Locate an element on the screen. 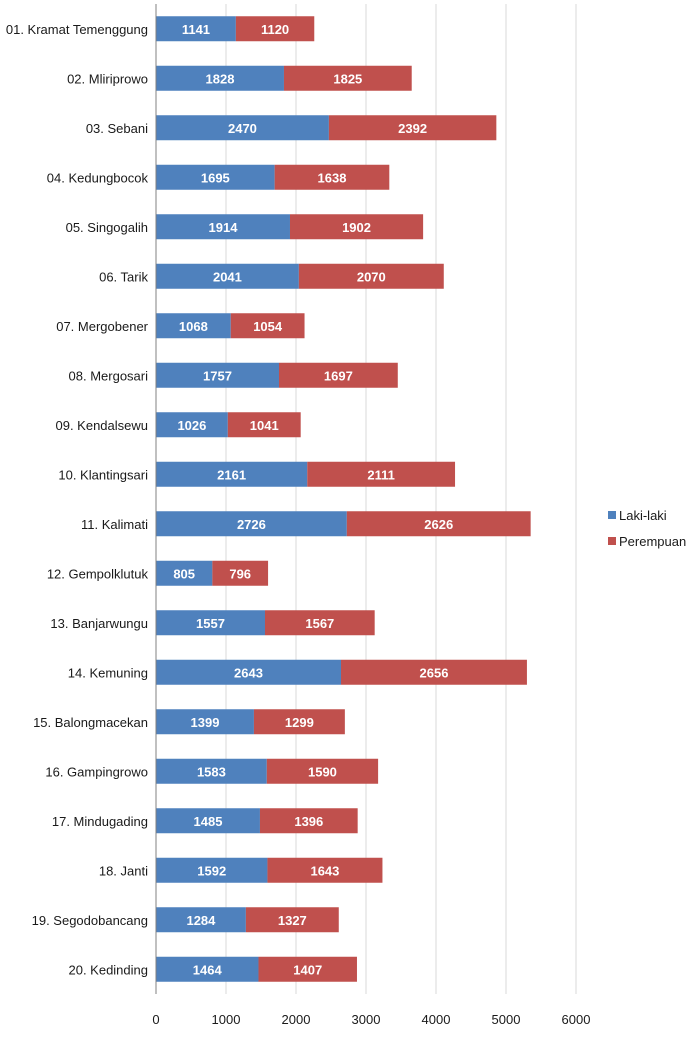 This screenshot has height=1061, width=692. data-label-perempuan-7: 1054 is located at coordinates (268, 326).